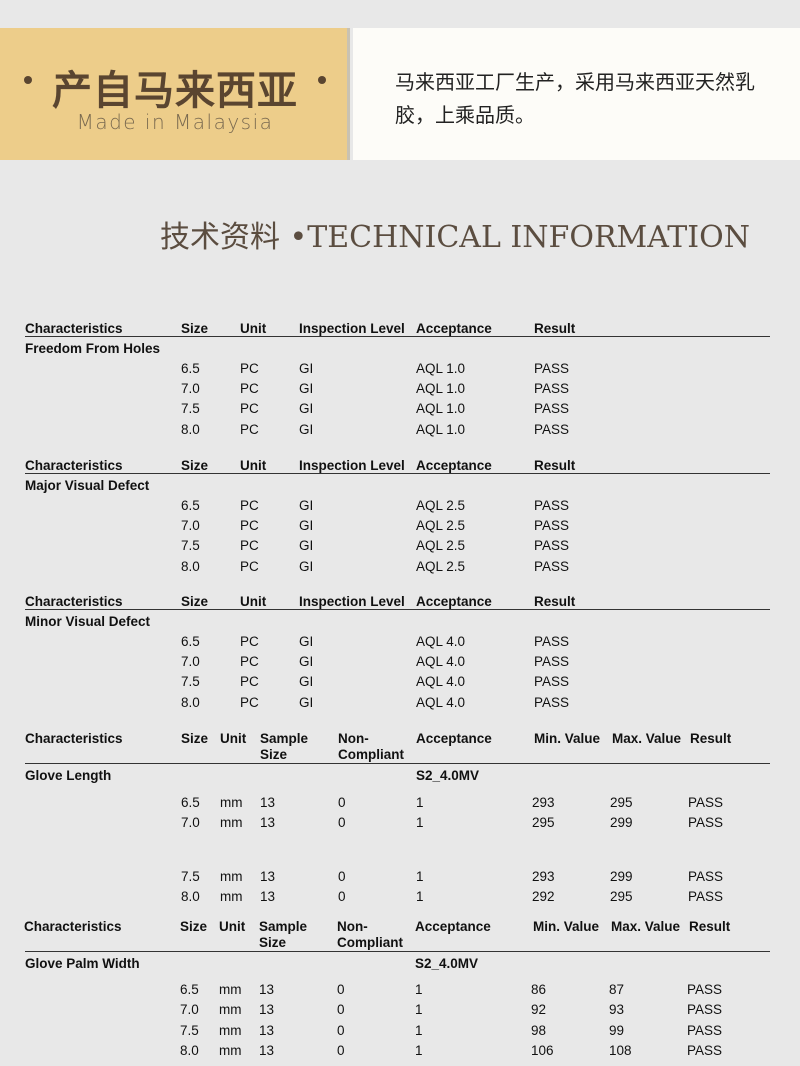  I want to click on bullet-dot, so click(322, 80).